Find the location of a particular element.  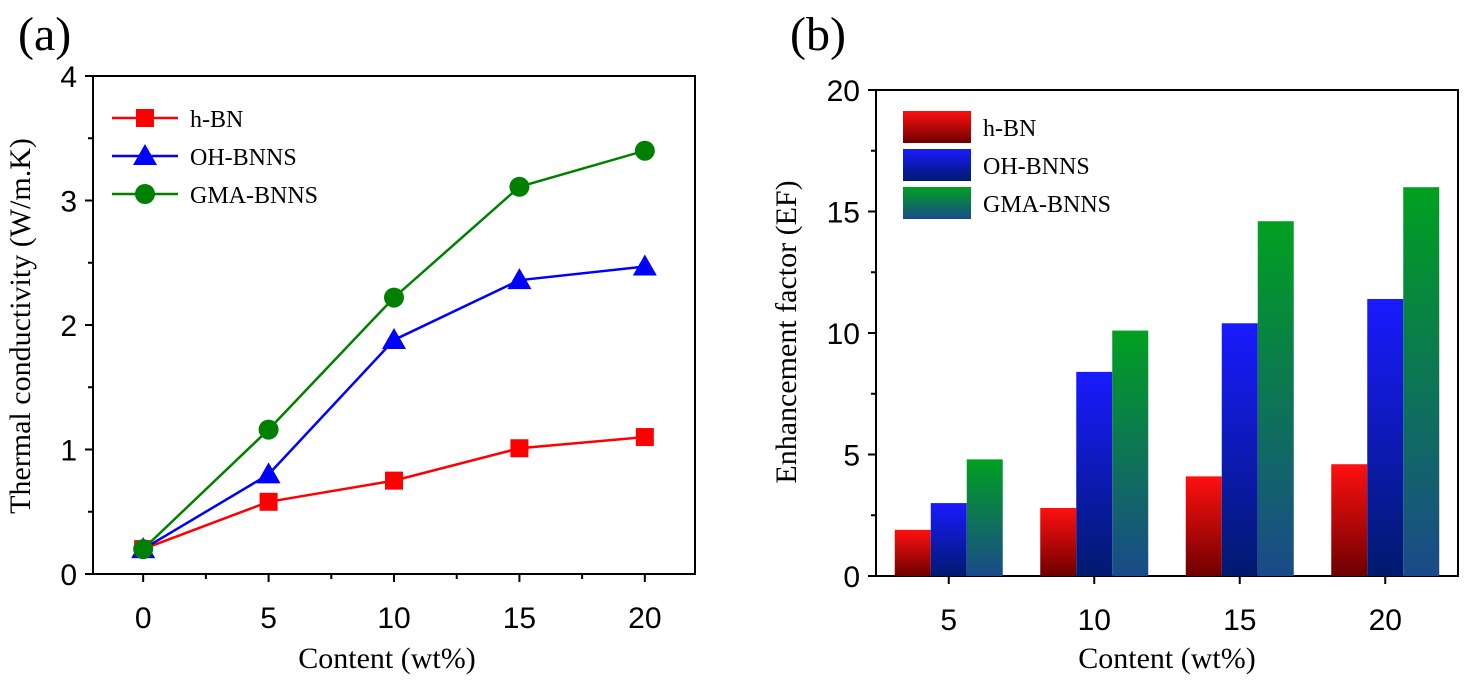

legend-marker-h-bn is located at coordinates (145, 118).